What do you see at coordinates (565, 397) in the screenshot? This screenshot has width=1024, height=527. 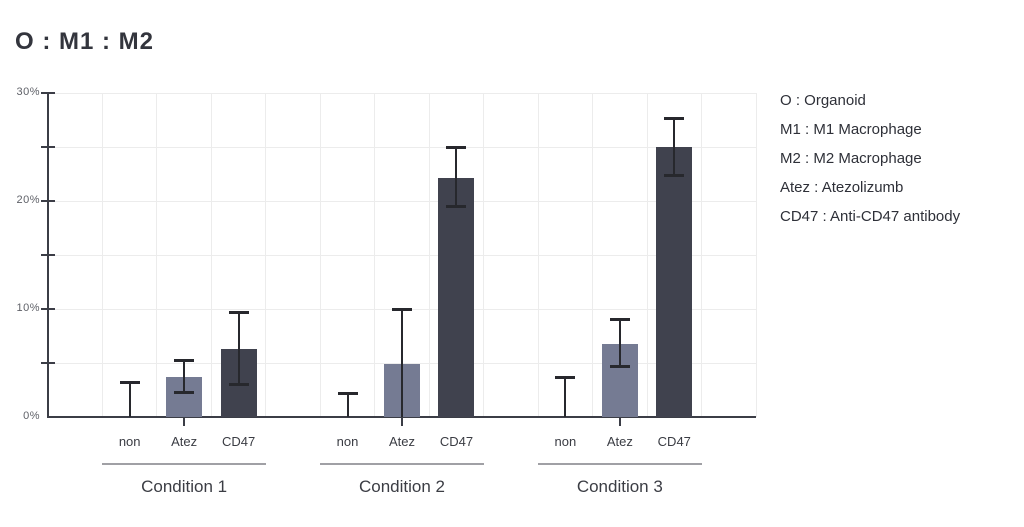 I see `error-bar-condition3-non` at bounding box center [565, 397].